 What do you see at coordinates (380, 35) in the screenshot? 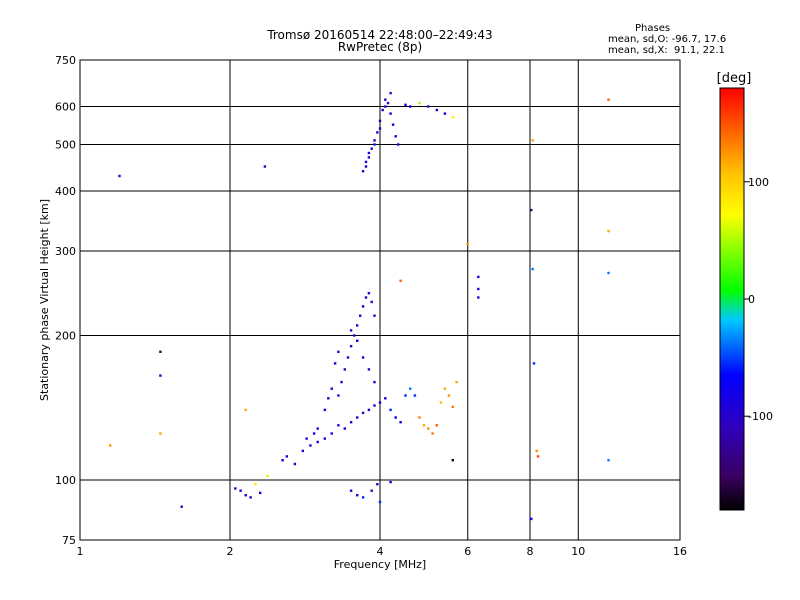
I see `chart-title: Tromsø 20160514 22:48:00–22:49:43` at bounding box center [380, 35].